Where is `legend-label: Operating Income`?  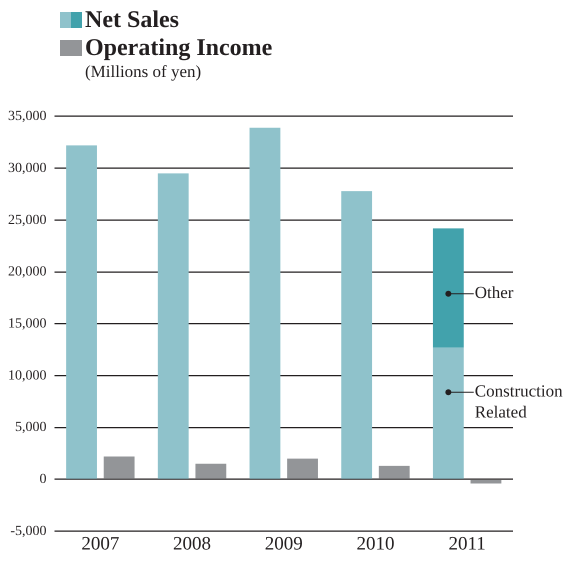
legend-label: Operating Income is located at coordinates (178, 48).